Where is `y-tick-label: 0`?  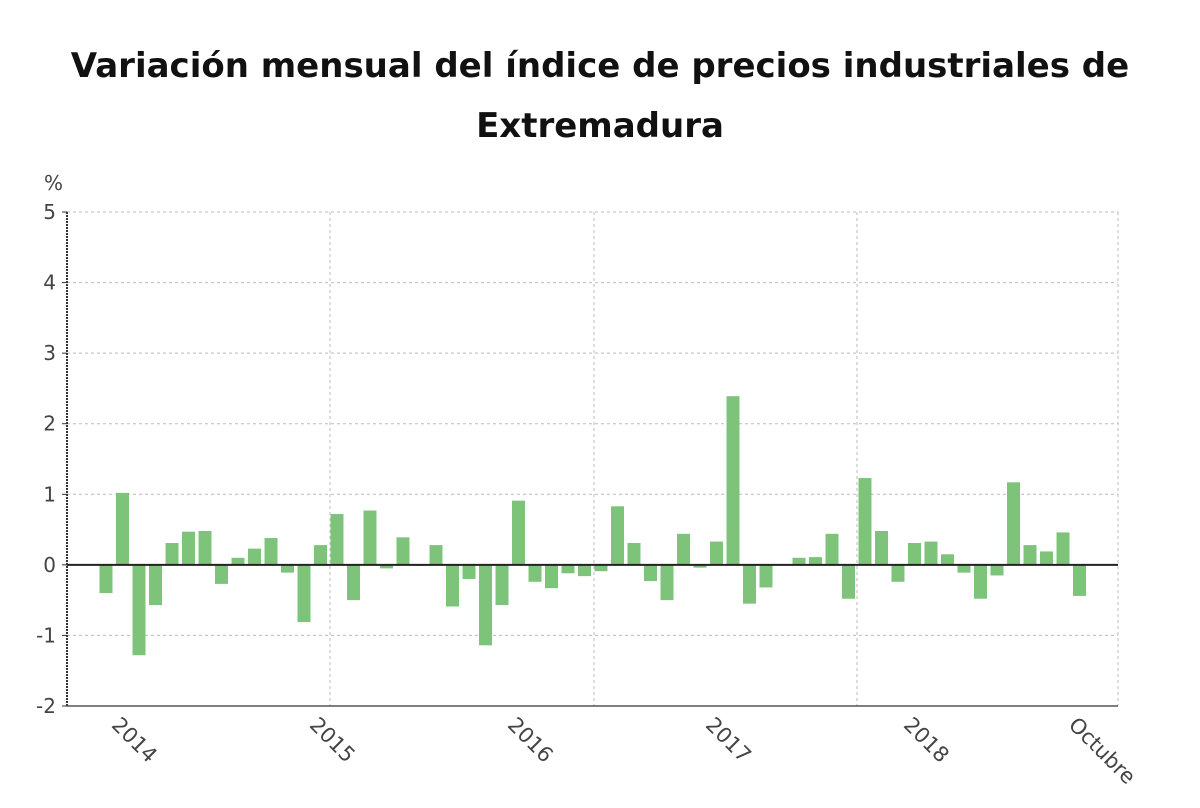 y-tick-label: 0 is located at coordinates (49, 565).